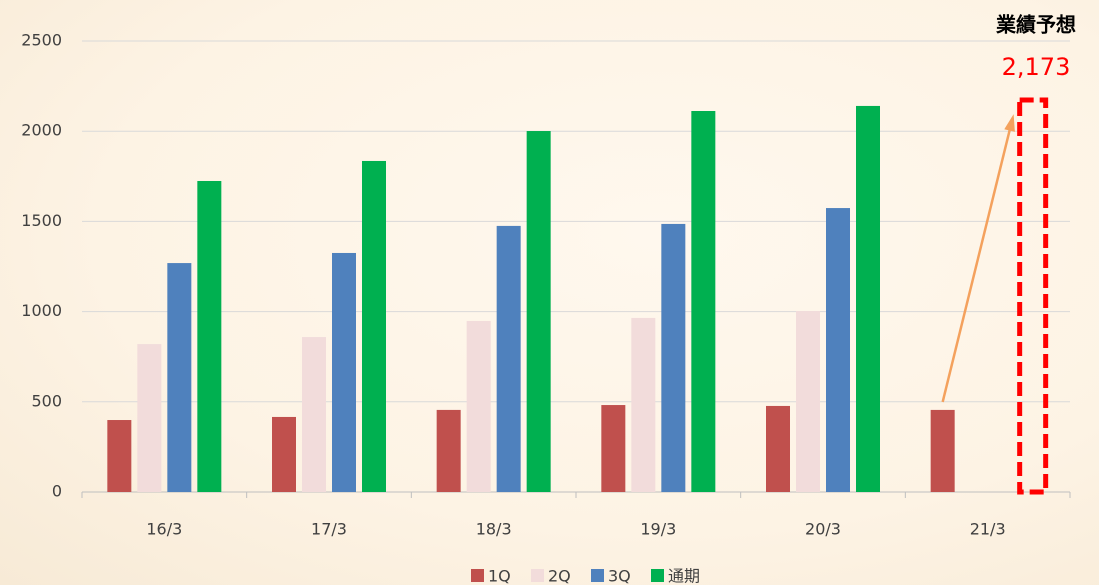 Image resolution: width=1099 pixels, height=585 pixels. I want to click on arrow-head, so click(1009, 123).